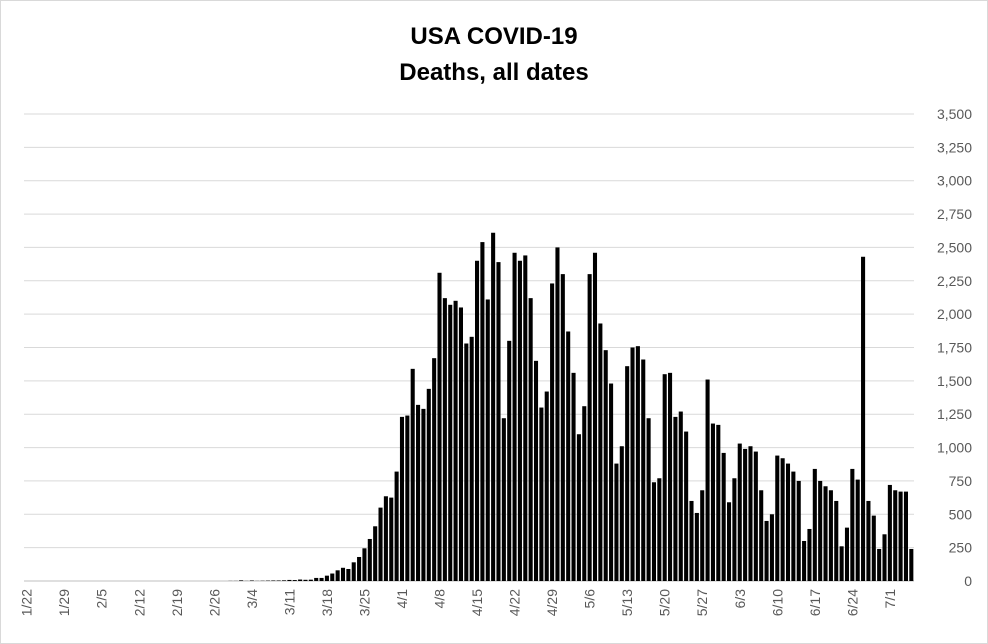 The height and width of the screenshot is (644, 988). I want to click on y-tick-label: 1,000, so click(954, 448).